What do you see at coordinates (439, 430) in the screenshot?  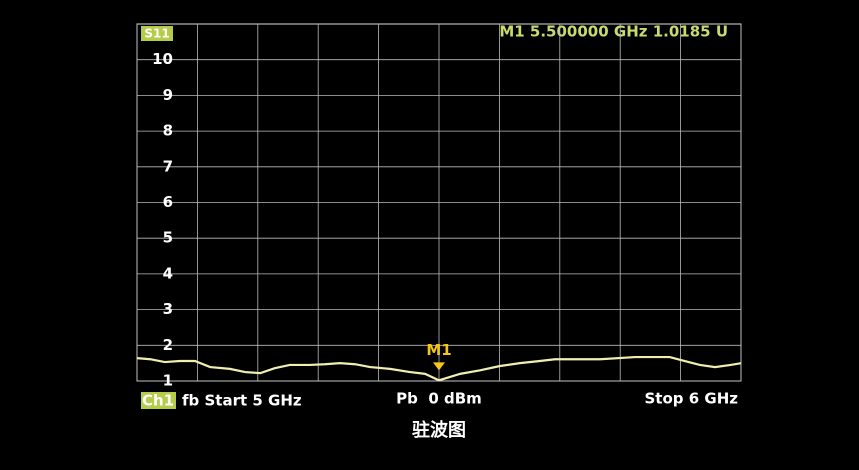 I see `chart-title: 驻波图` at bounding box center [439, 430].